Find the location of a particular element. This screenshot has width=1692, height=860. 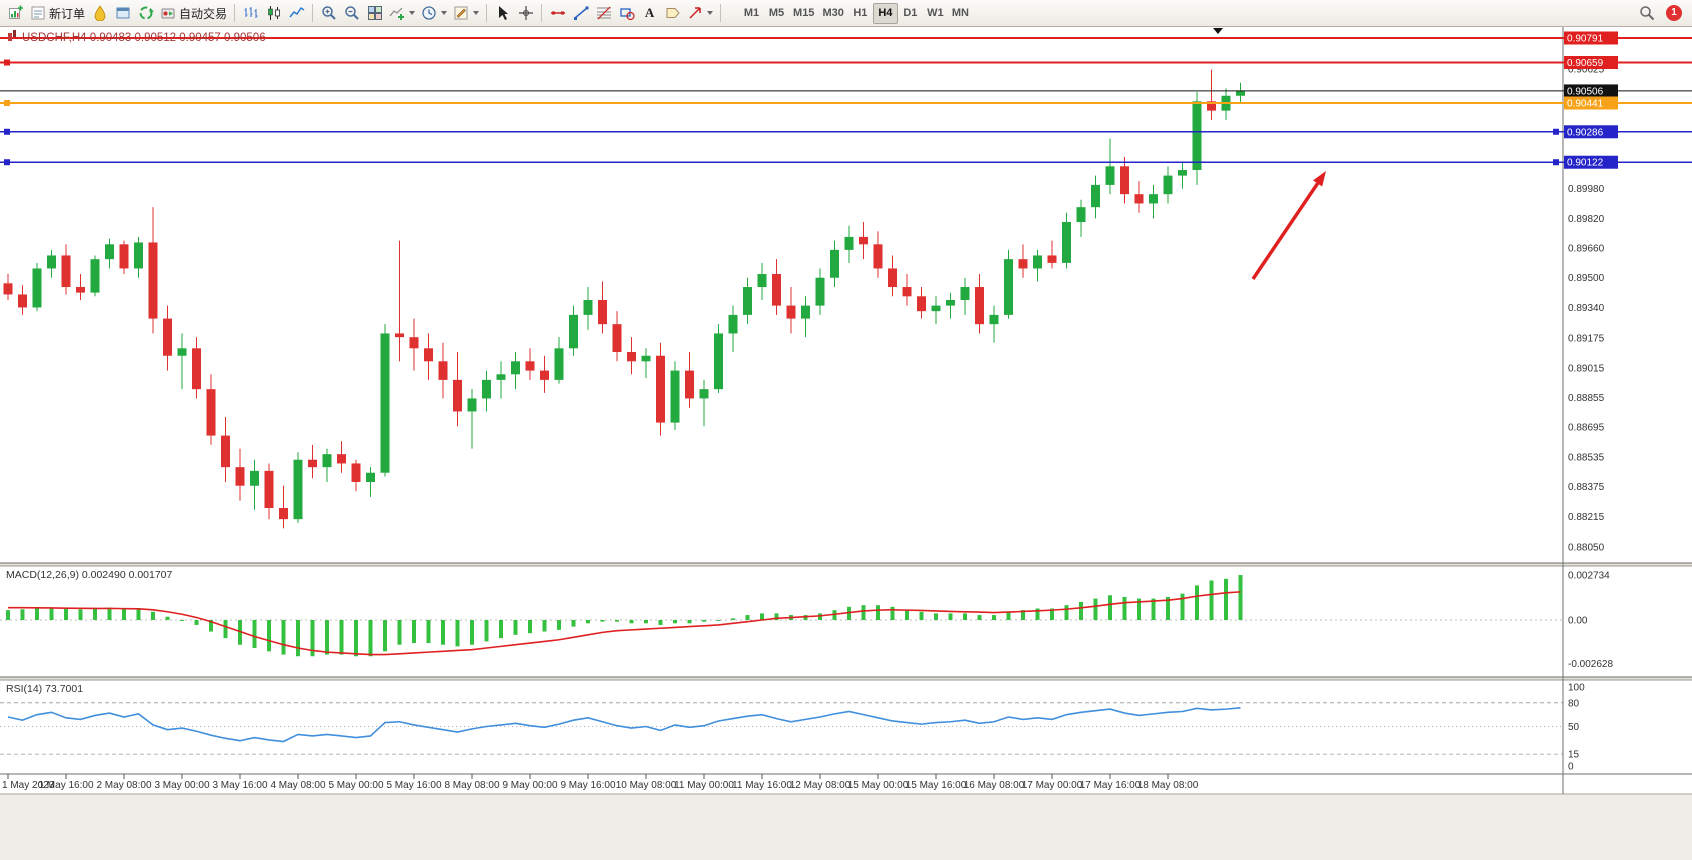

market-watch-button is located at coordinates (99, 13).